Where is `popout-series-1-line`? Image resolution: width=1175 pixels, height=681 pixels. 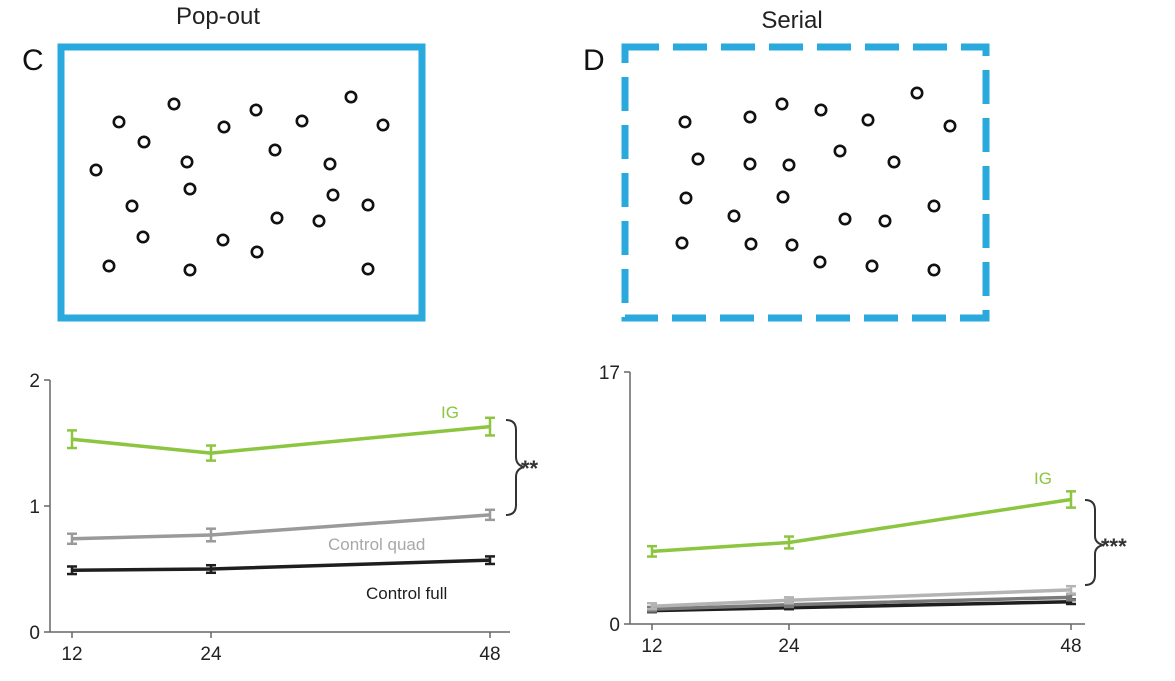
popout-series-1-line is located at coordinates (281, 527).